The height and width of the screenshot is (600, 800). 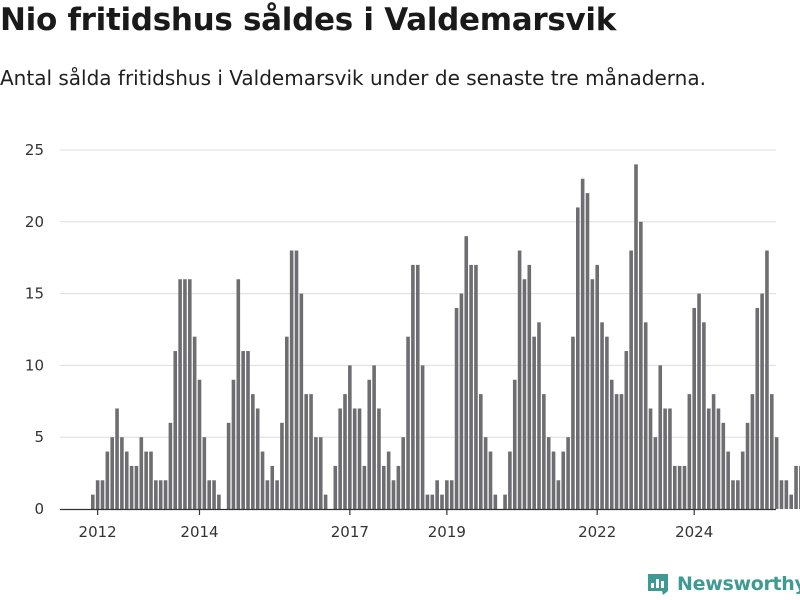 What do you see at coordinates (447, 532) in the screenshot?
I see `x-tick-label: 2019` at bounding box center [447, 532].